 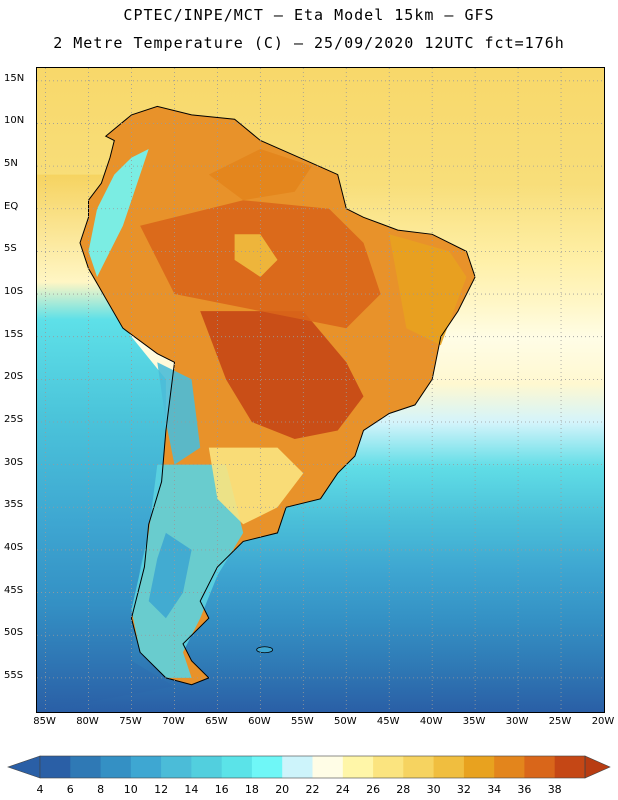 I want to click on colorbar-border, so click(x=312, y=767).